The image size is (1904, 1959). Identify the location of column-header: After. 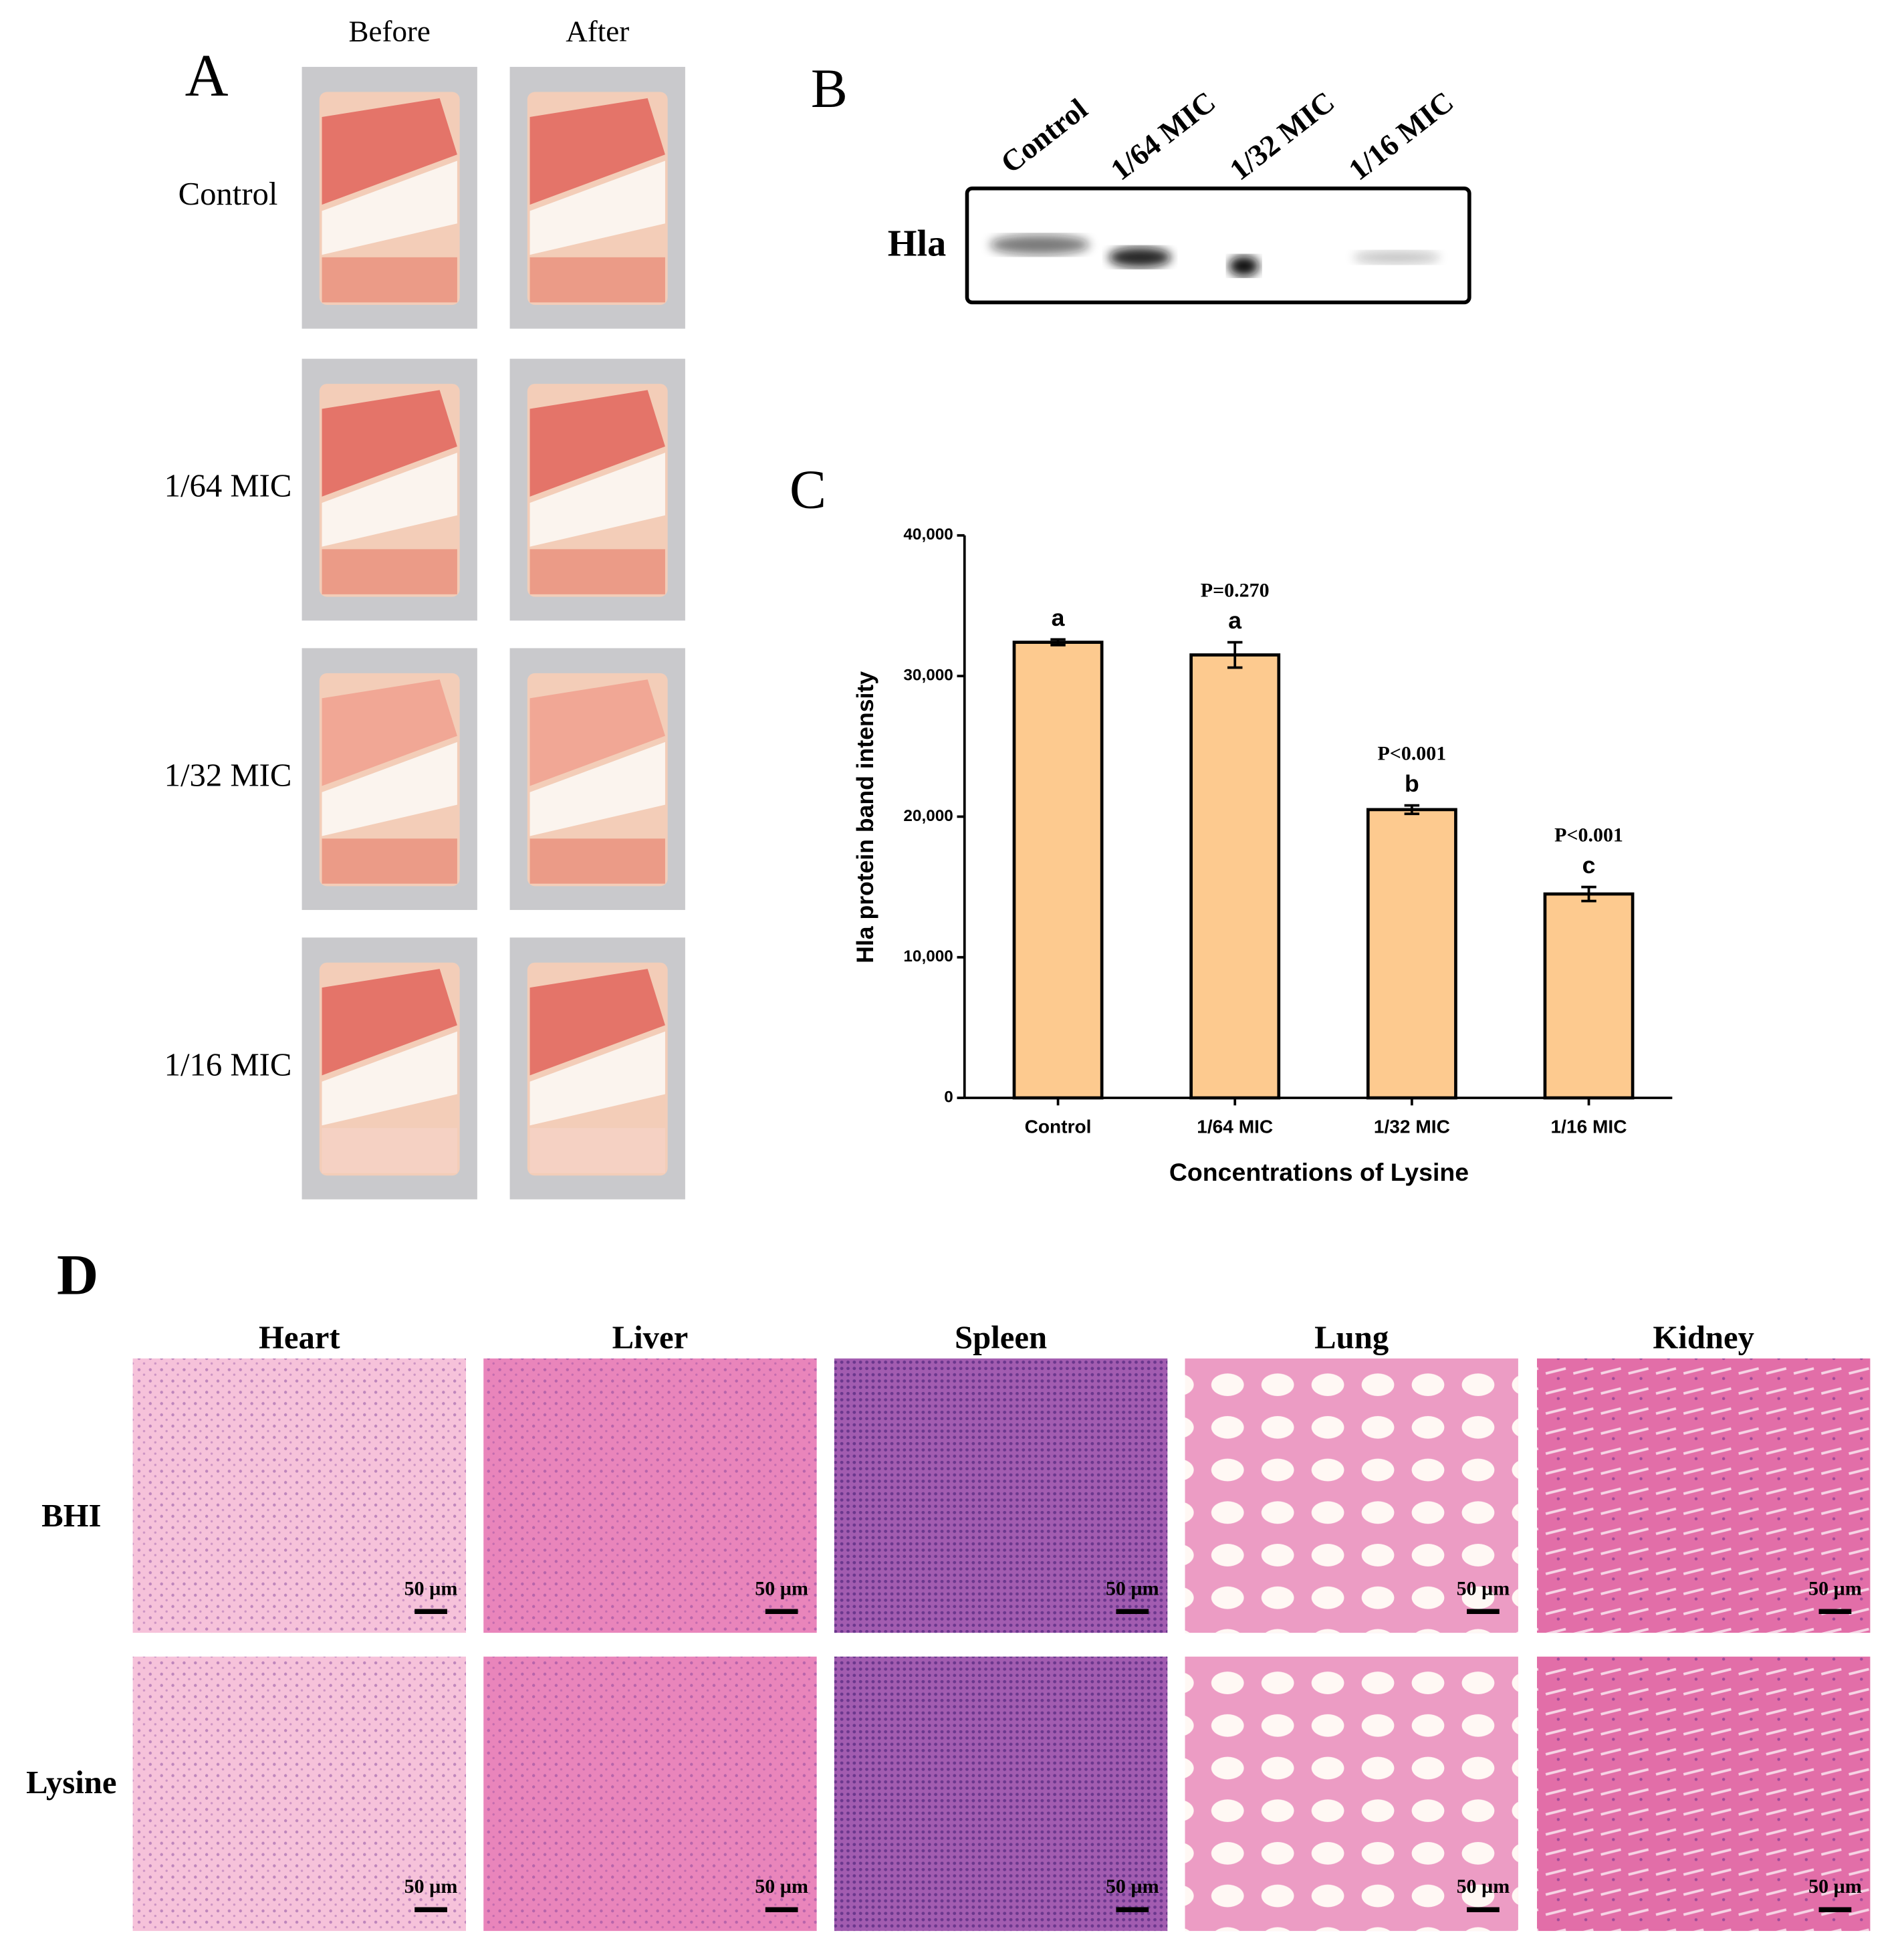
(597, 31).